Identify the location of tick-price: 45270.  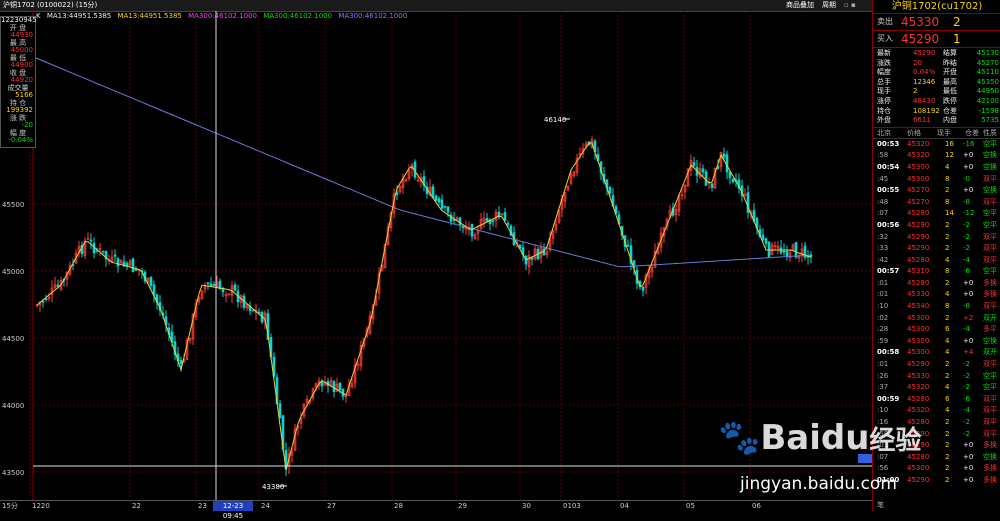
(918, 190).